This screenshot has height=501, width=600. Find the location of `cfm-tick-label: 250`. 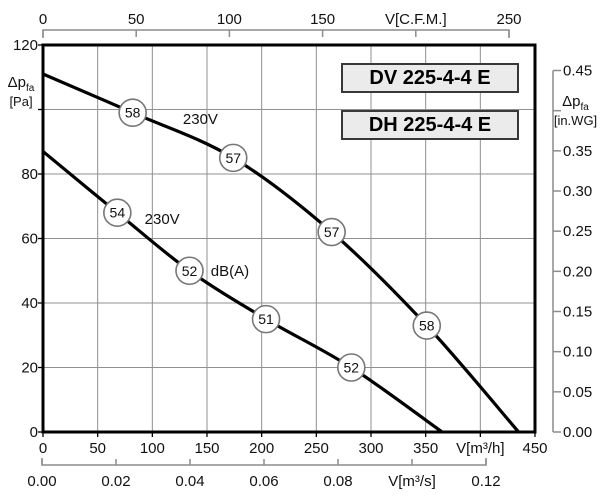

cfm-tick-label: 250 is located at coordinates (508, 19).